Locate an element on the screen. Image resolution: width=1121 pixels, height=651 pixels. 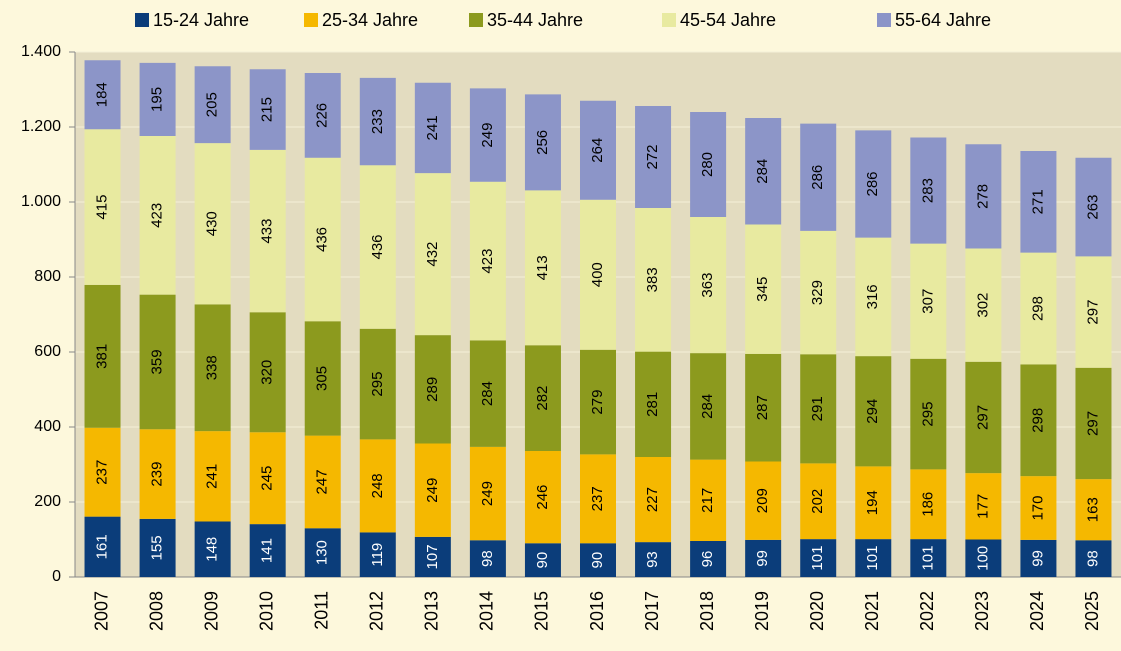
x-tick-label: 2007 is located at coordinates (101, 611).